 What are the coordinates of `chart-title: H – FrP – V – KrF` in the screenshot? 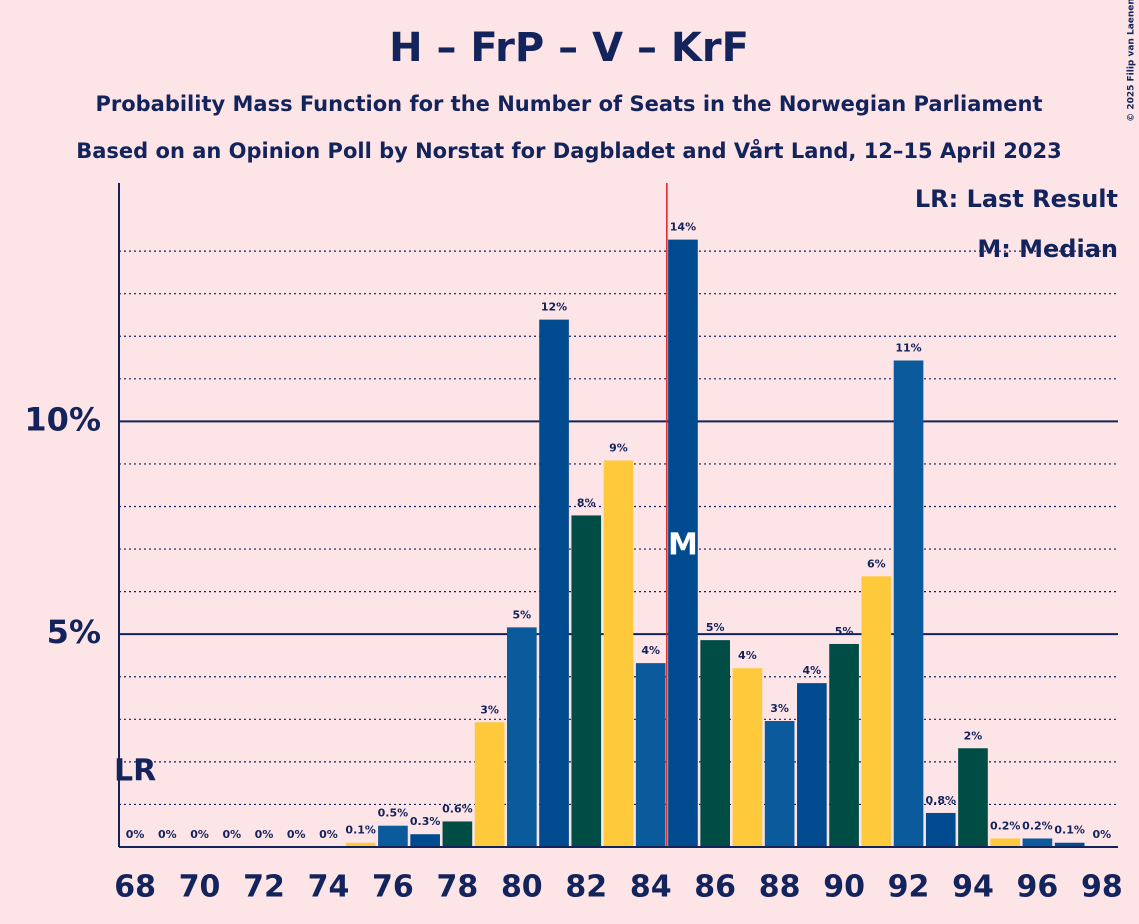 It's located at (569, 48).